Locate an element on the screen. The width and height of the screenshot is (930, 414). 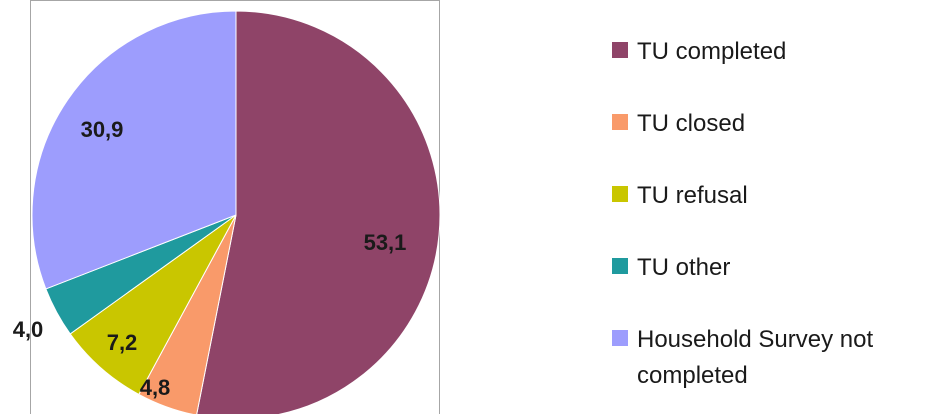
legend-item: TU completed is located at coordinates (771, 52).